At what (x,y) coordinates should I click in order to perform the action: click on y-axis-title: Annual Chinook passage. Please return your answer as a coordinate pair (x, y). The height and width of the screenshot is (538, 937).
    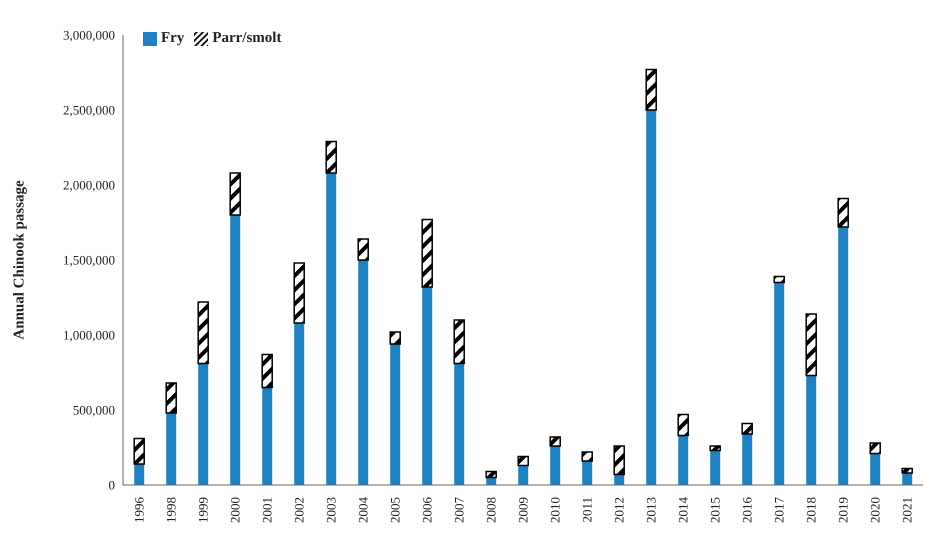
    Looking at the image, I should click on (19, 260).